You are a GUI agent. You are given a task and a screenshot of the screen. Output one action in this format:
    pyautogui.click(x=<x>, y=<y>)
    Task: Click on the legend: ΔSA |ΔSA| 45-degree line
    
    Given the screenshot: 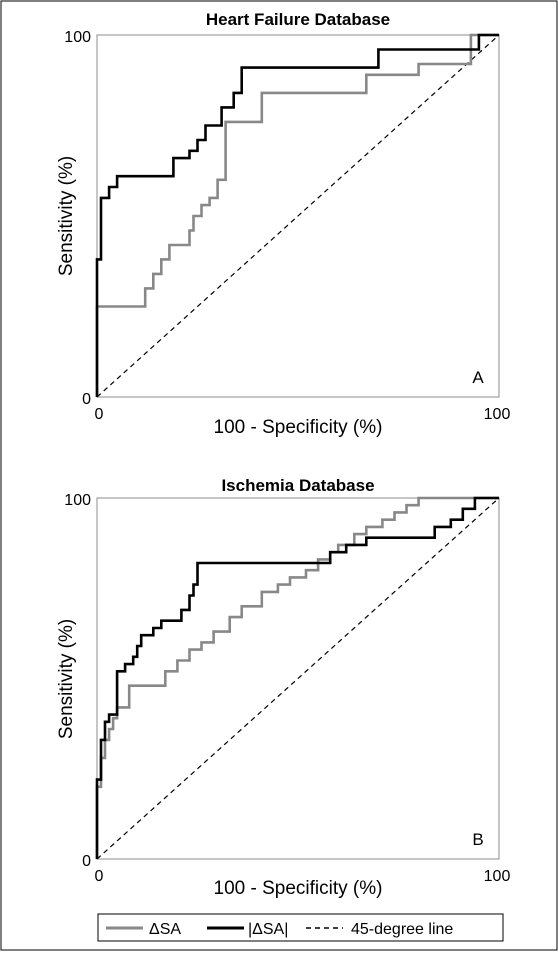 What is the action you would take?
    pyautogui.click(x=300, y=927)
    